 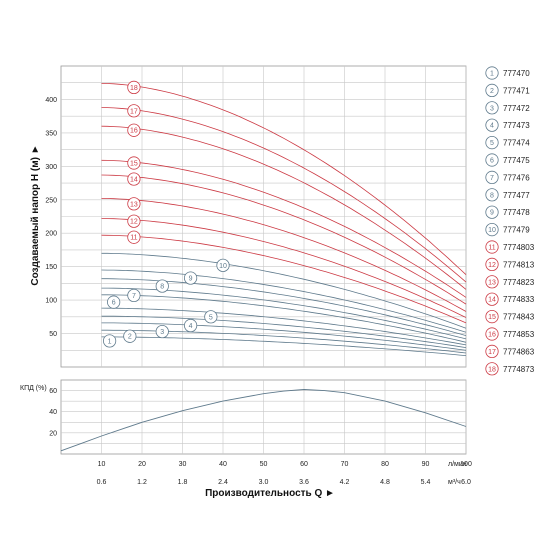 I want to click on legend-badge-number: 1, so click(x=492, y=74).